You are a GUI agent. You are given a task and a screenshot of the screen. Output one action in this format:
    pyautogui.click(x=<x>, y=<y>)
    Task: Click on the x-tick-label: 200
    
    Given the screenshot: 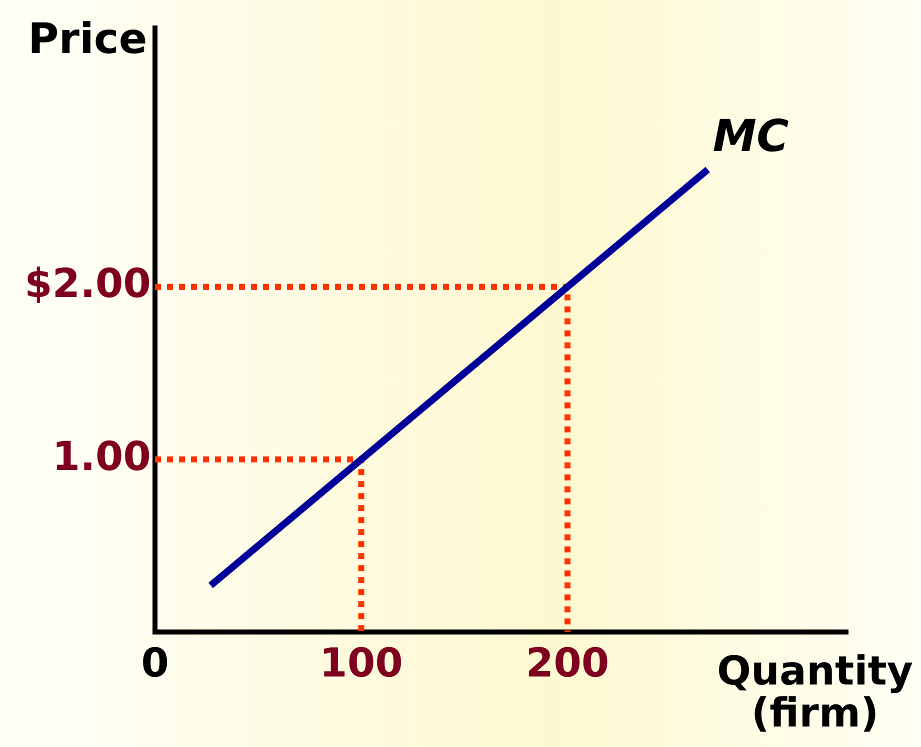 What is the action you would take?
    pyautogui.click(x=568, y=663)
    